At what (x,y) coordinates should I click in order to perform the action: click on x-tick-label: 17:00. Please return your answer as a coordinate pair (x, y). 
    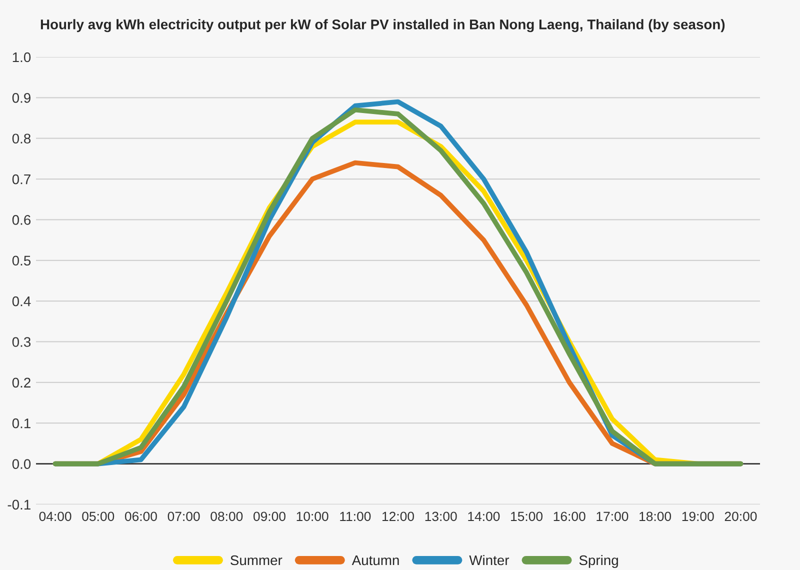
    Looking at the image, I should click on (612, 517).